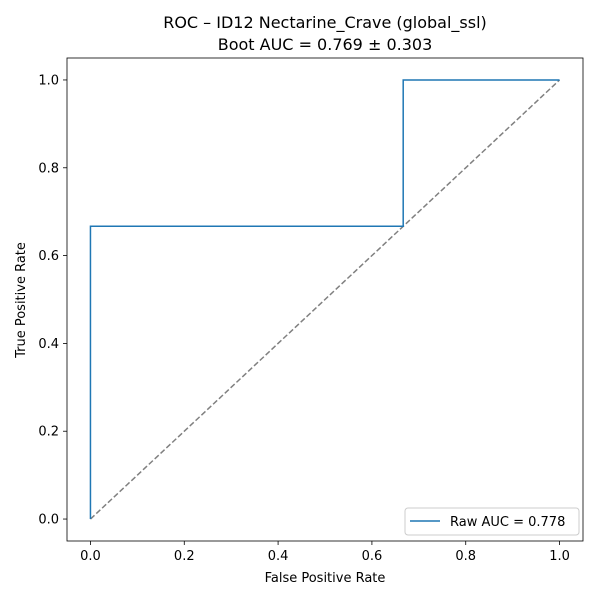 Image resolution: width=600 pixels, height=600 pixels. Describe the element at coordinates (325, 23) in the screenshot. I see `chart-title: ROC – ID12 Nectarine_Crave (global_ssl)` at that location.